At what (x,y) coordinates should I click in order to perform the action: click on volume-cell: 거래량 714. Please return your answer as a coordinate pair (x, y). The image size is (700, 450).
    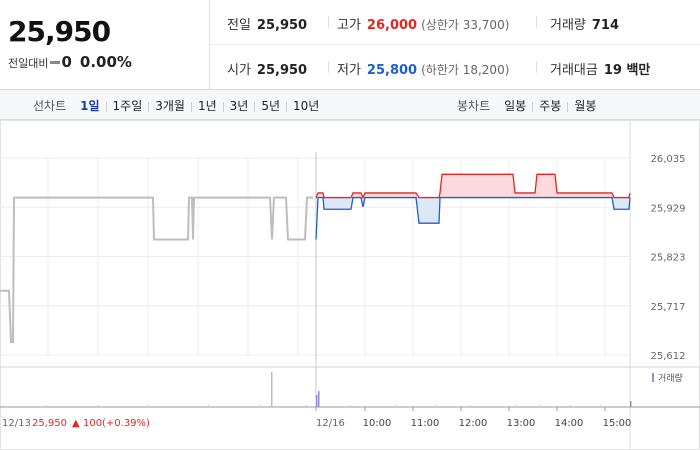
    Looking at the image, I should click on (584, 23).